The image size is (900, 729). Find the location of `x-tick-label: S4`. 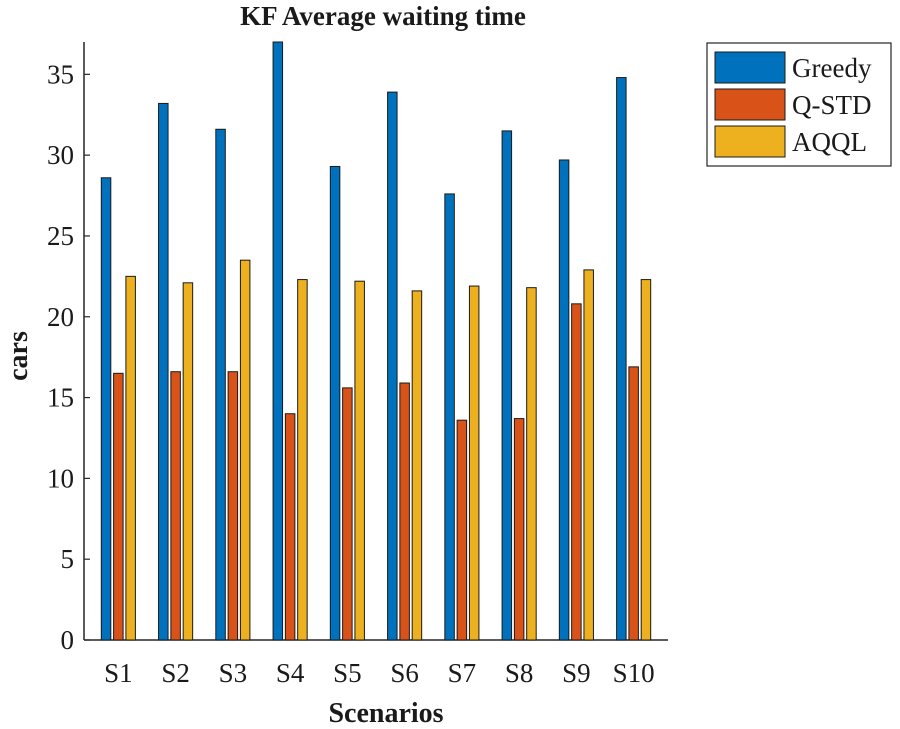

x-tick-label: S4 is located at coordinates (290, 673).